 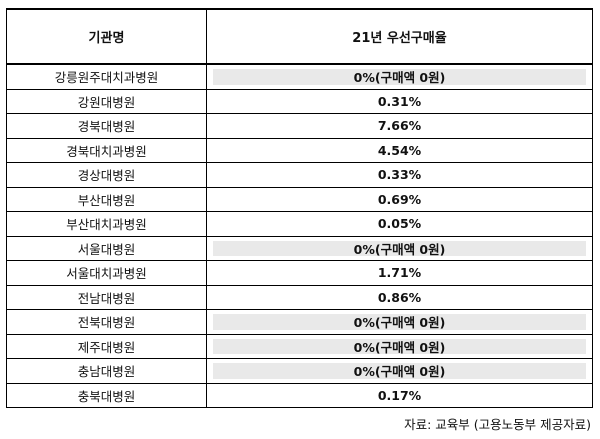 I want to click on table-row: 전남대병원 0.86%, so click(x=299, y=297).